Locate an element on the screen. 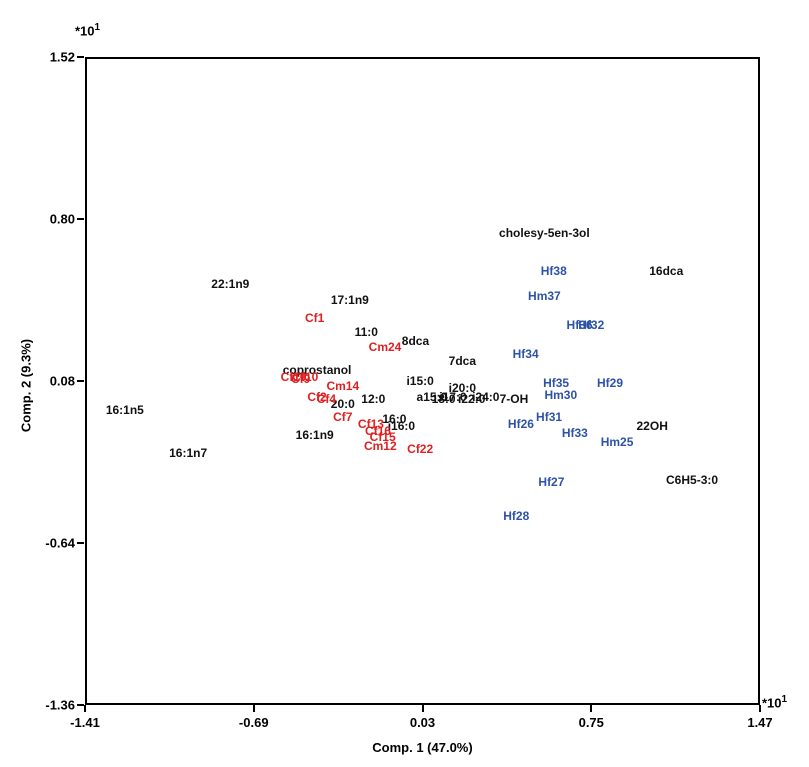 Image resolution: width=809 pixels, height=767 pixels. point-label-variables-black: 20:0 is located at coordinates (342, 403).